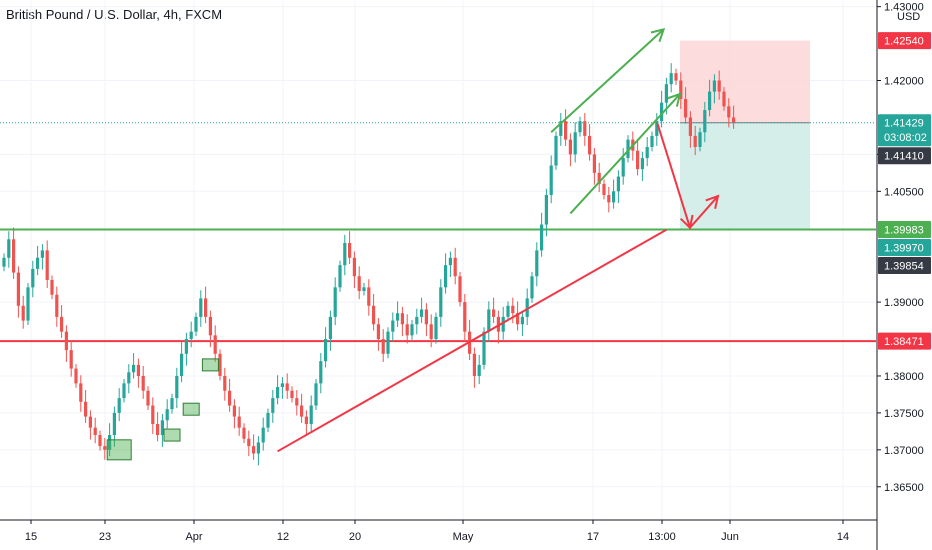  Describe the element at coordinates (193, 537) in the screenshot. I see `x-tick-label: Apr` at that location.